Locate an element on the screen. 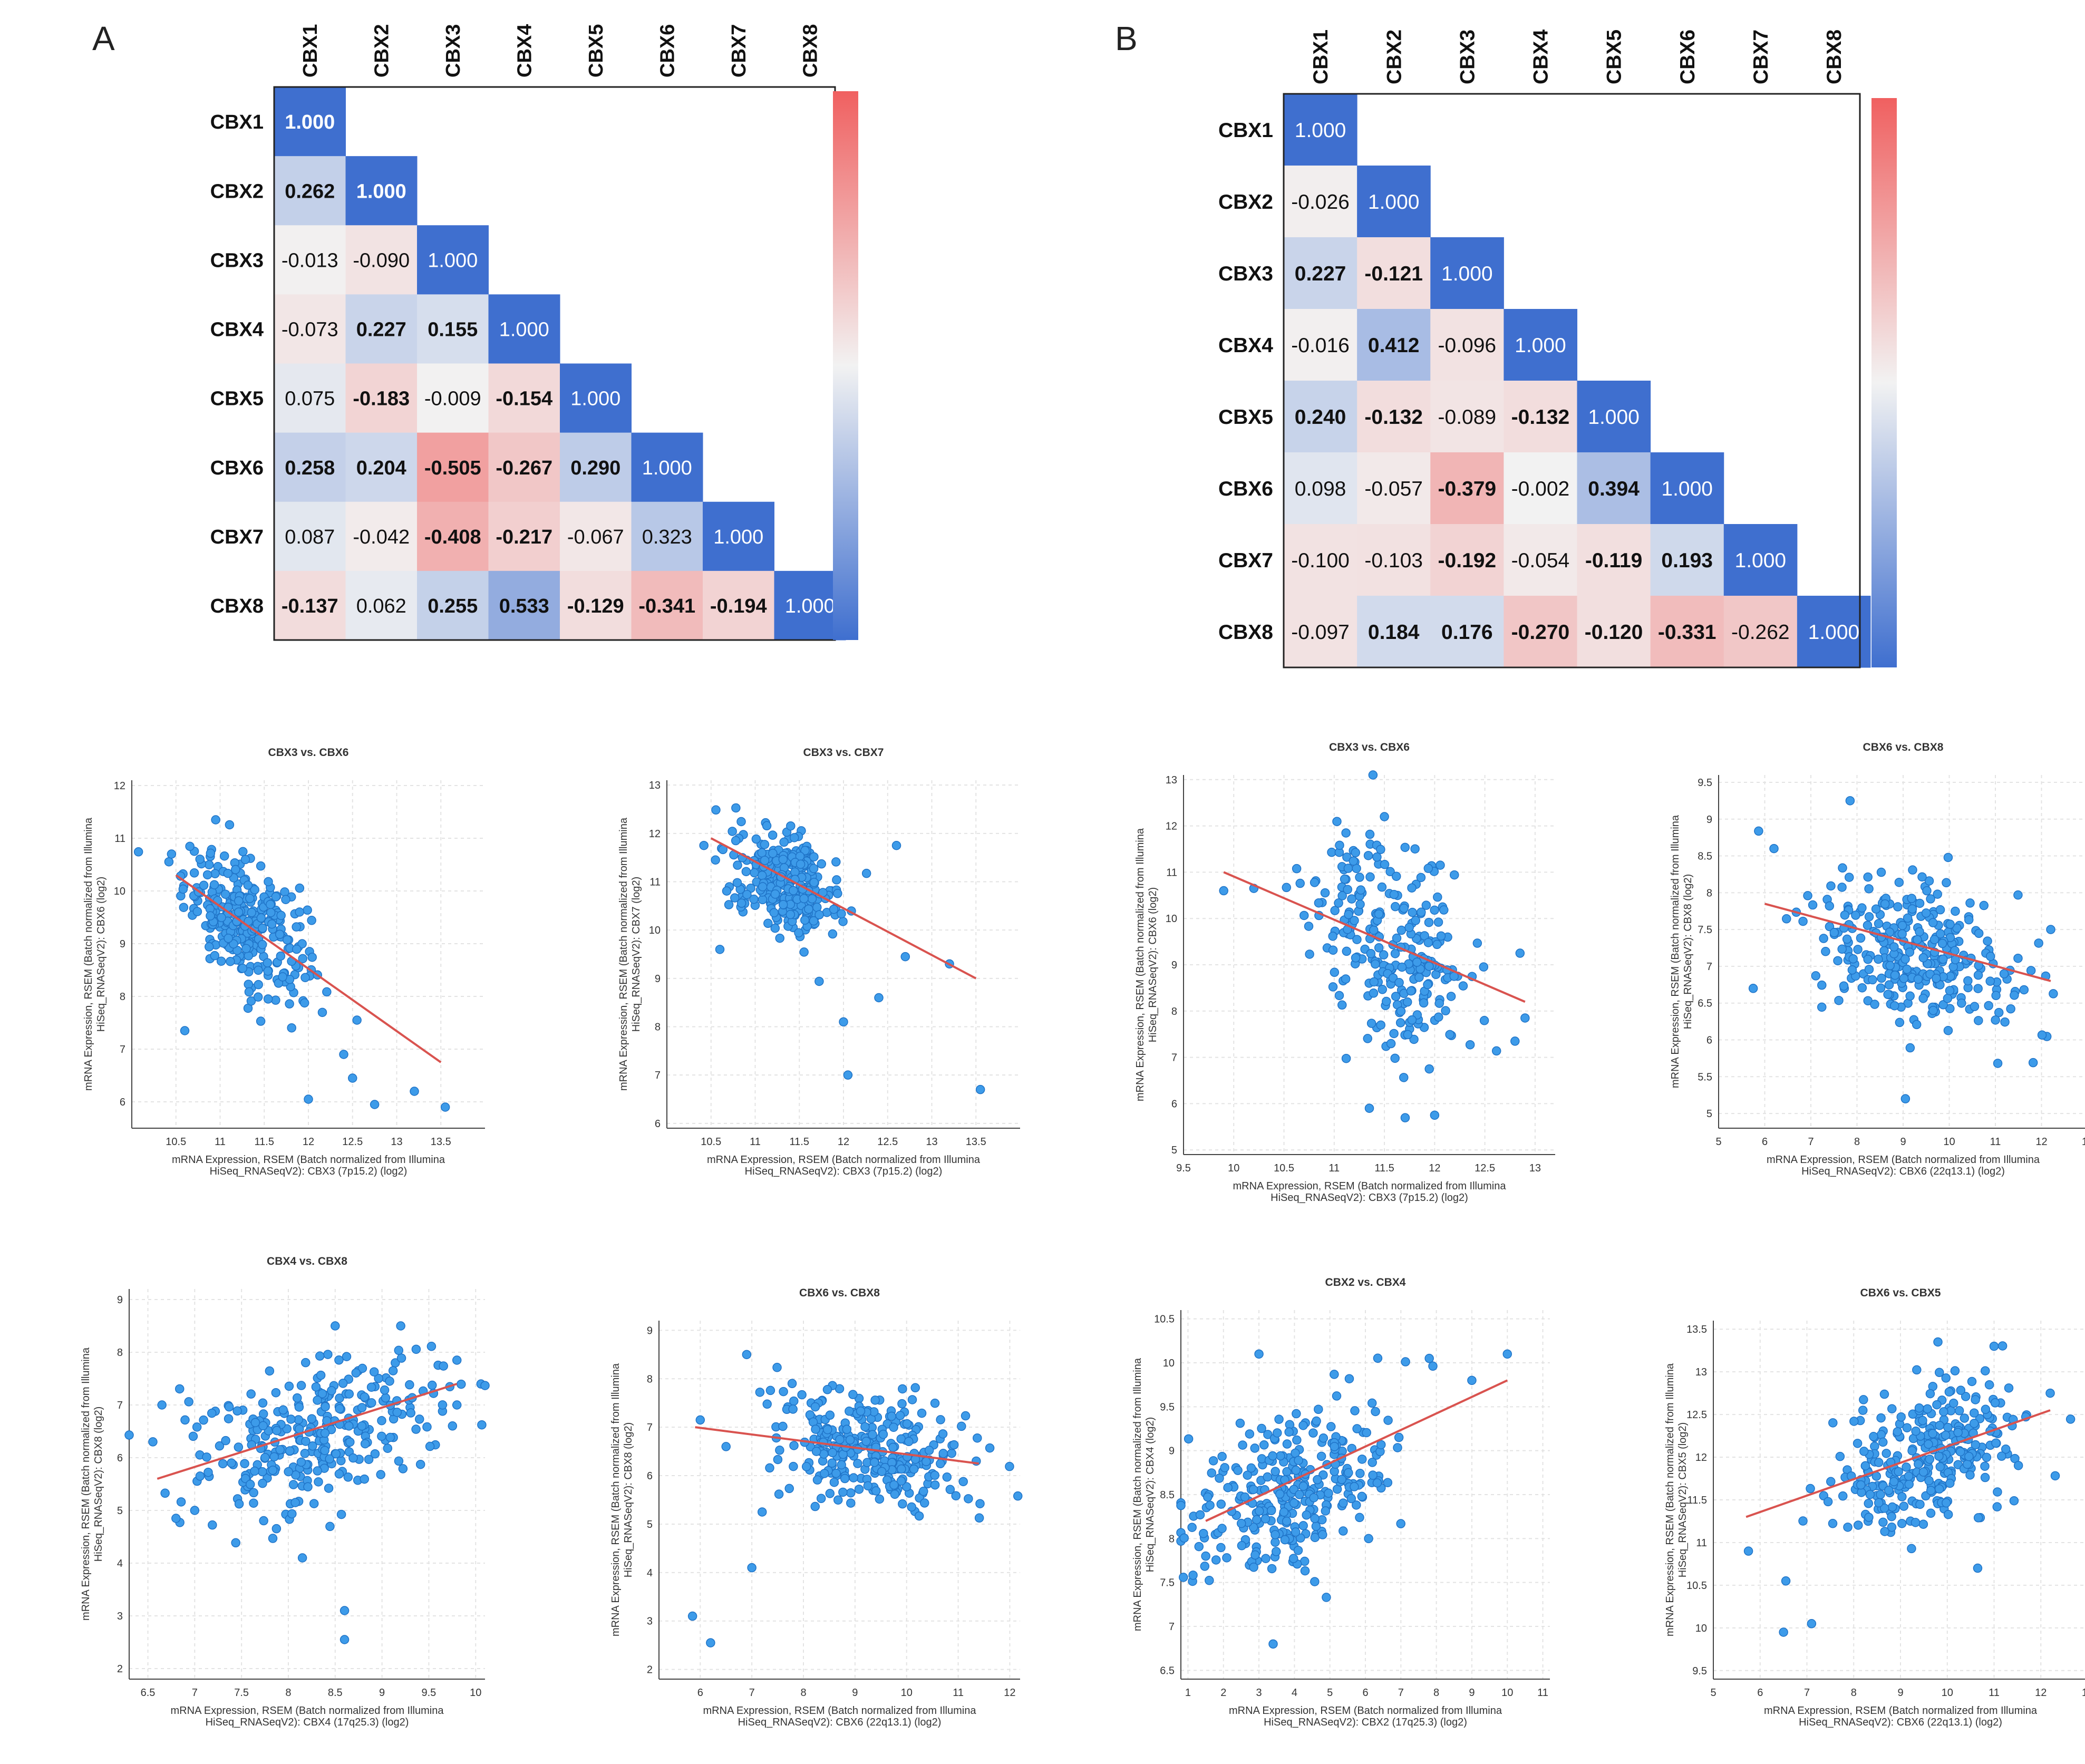  heatmap-value: 0.176 is located at coordinates (1467, 632).